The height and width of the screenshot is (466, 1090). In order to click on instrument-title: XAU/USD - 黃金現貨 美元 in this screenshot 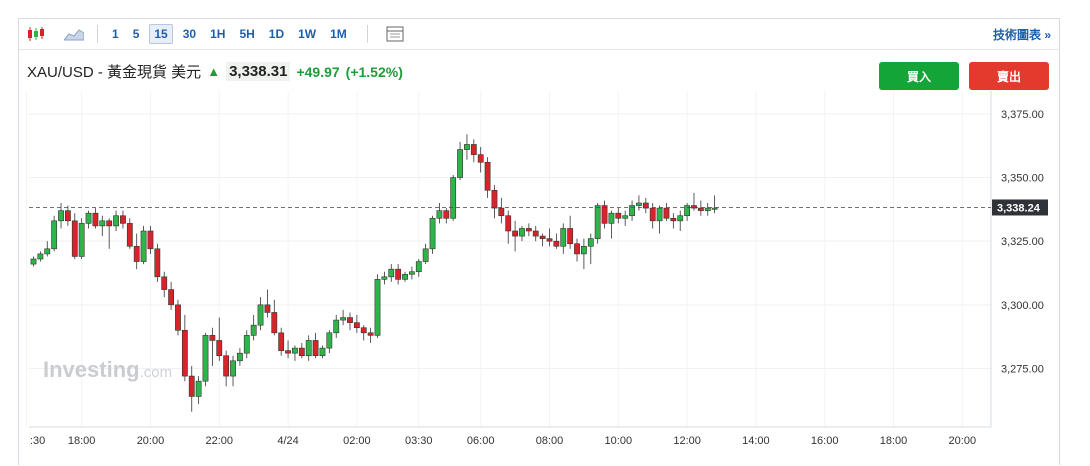, I will do `click(114, 72)`.